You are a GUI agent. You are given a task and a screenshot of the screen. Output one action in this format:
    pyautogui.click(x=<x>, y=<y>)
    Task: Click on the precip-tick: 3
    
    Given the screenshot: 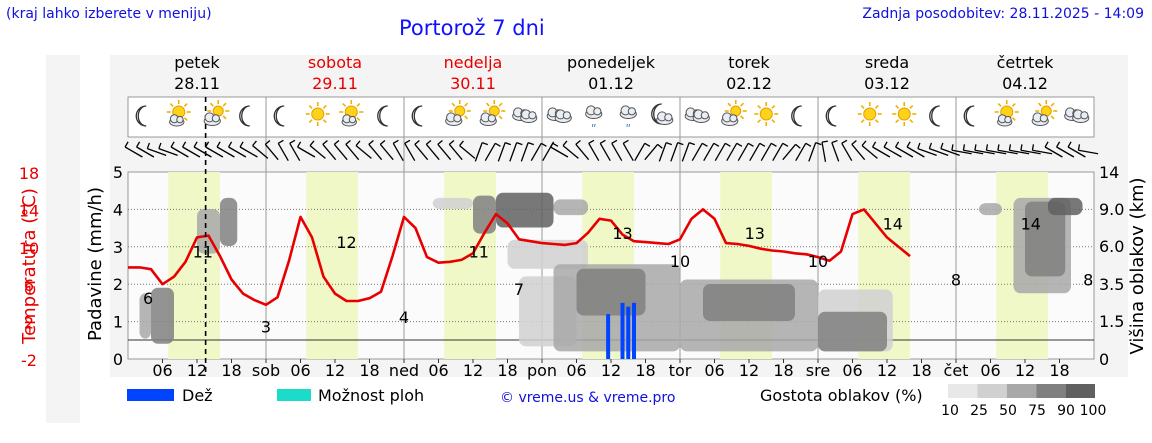 What is the action you would take?
    pyautogui.click(x=118, y=247)
    